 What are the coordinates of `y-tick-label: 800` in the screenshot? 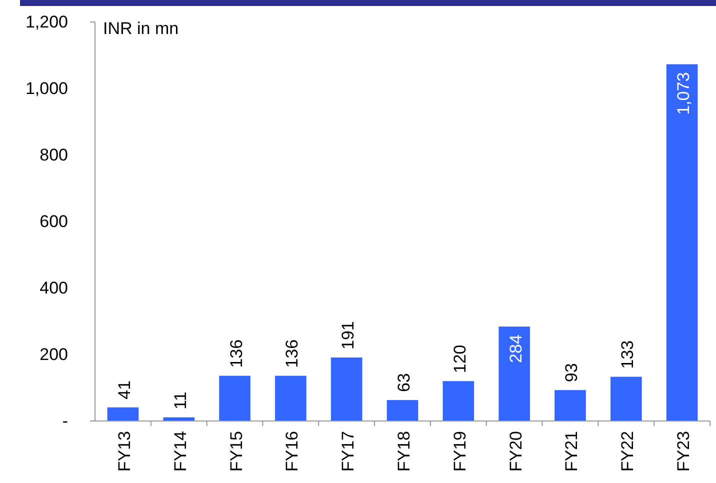 It's located at (54, 155).